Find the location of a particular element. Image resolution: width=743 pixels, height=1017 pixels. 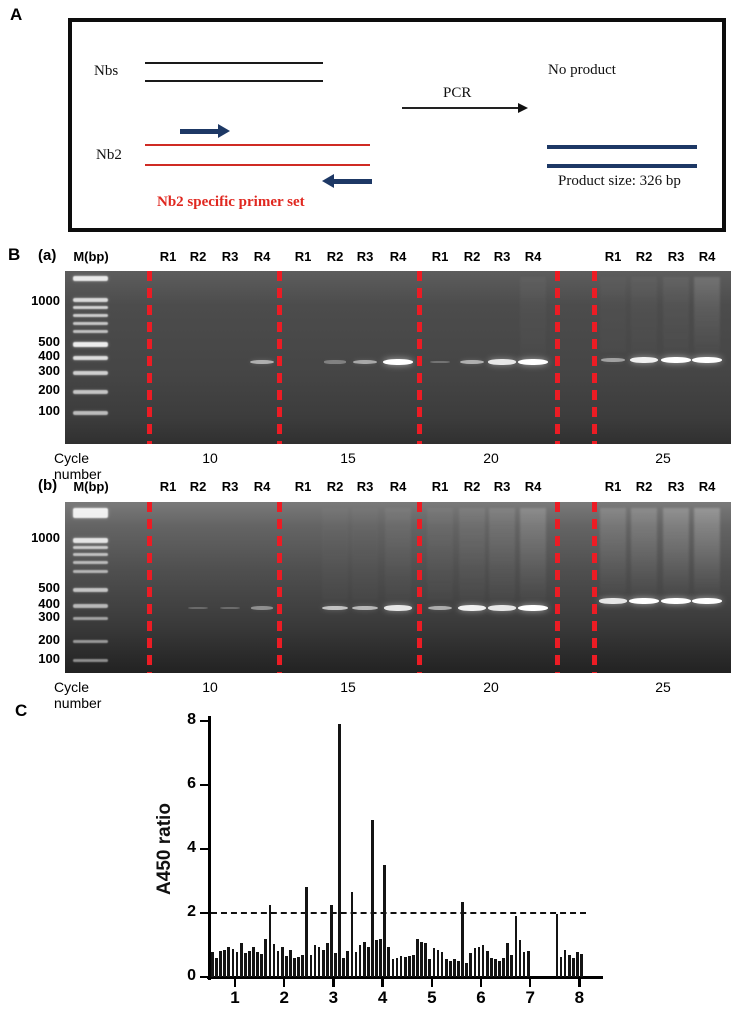

bp-size-label: 400 is located at coordinates (49, 603).